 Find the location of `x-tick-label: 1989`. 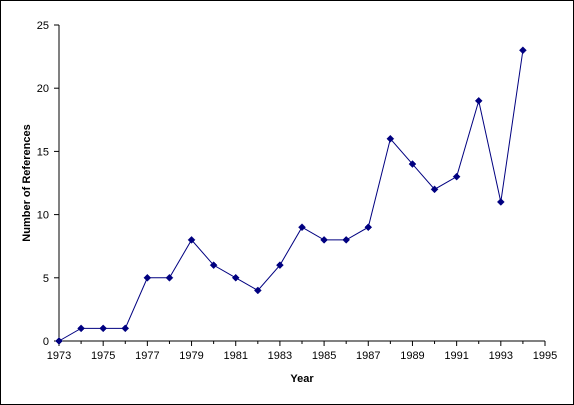

x-tick-label: 1989 is located at coordinates (412, 356).